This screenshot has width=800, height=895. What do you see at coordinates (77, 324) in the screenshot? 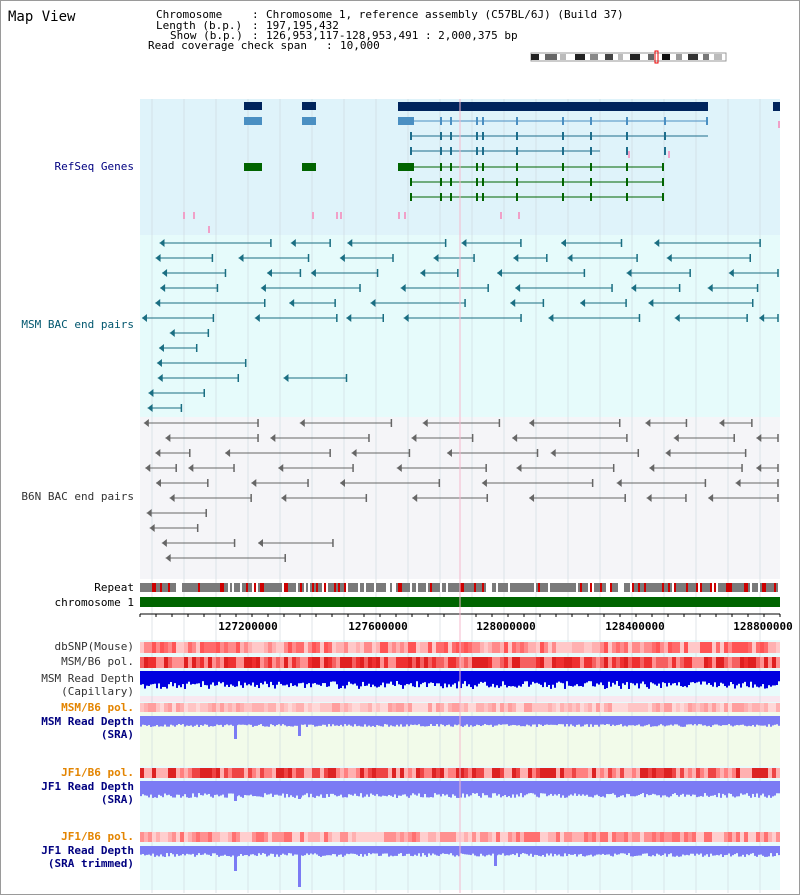
I see `label-msm-bac: MSM BAC end pairs` at bounding box center [77, 324].